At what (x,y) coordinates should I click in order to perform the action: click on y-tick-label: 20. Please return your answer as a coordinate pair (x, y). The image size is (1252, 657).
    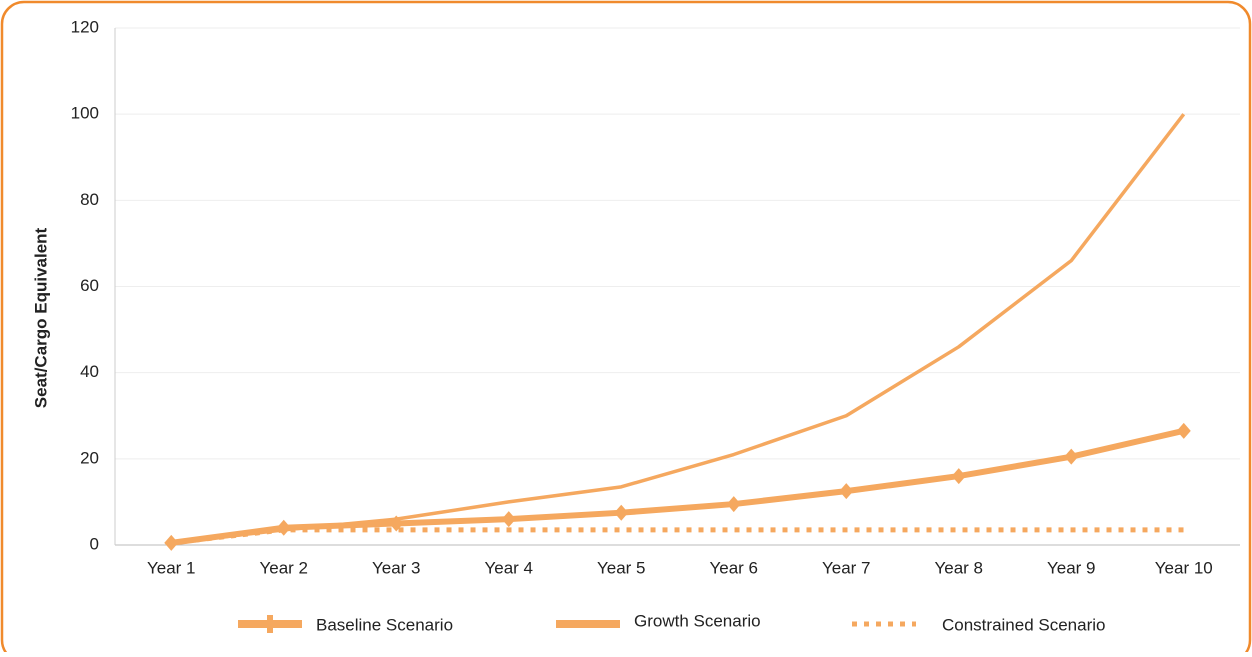
    Looking at the image, I should click on (89, 457).